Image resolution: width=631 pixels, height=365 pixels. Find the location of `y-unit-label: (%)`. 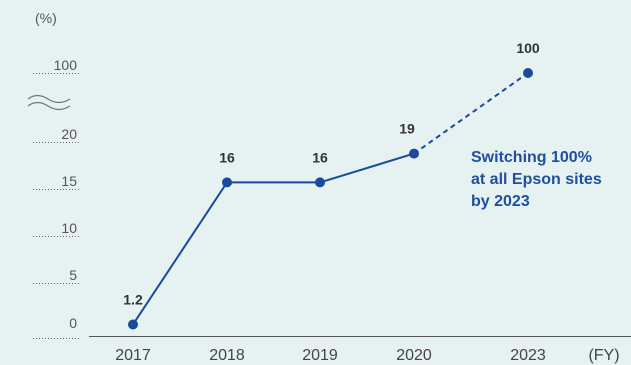

y-unit-label: (%) is located at coordinates (46, 18).